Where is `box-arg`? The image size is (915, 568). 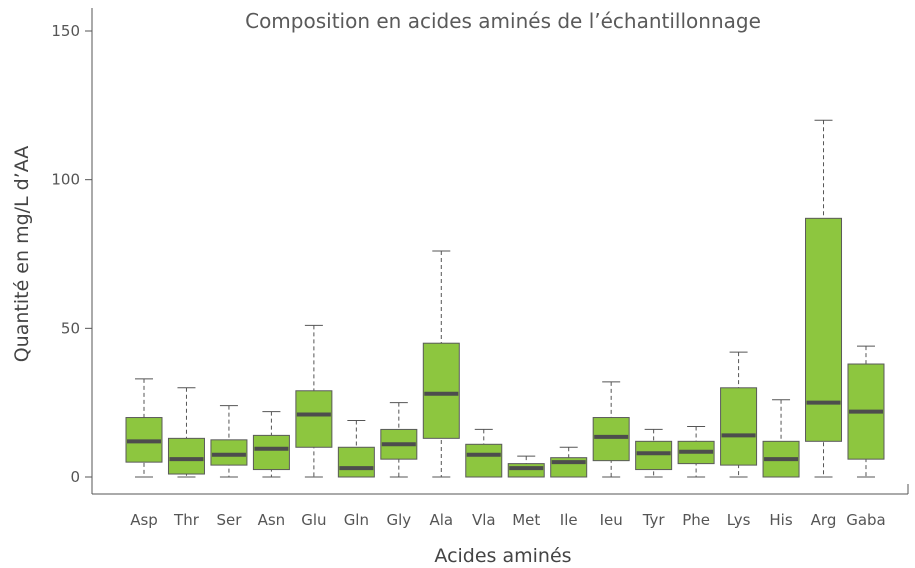 box-arg is located at coordinates (824, 298).